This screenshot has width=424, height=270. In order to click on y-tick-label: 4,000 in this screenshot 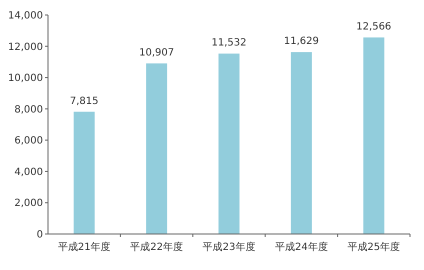, I will do `click(28, 172)`.